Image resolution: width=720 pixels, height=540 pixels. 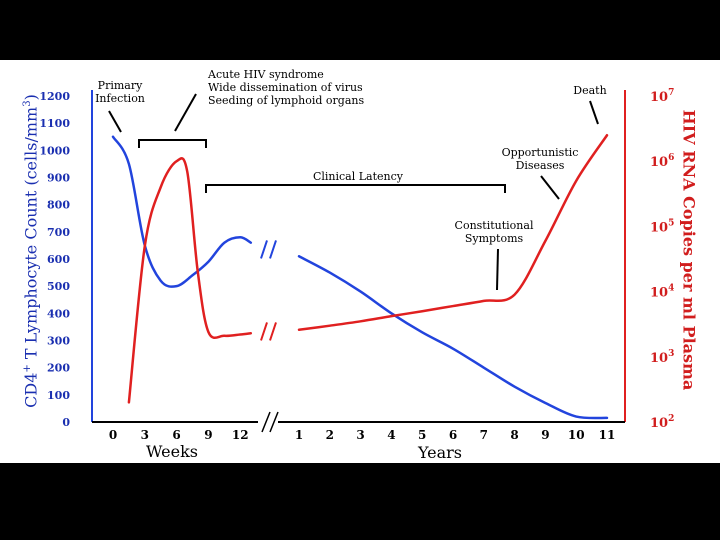 What do you see at coordinates (268, 331) in the screenshot?
I see `hiv-rna-line-break-mark` at bounding box center [268, 331].